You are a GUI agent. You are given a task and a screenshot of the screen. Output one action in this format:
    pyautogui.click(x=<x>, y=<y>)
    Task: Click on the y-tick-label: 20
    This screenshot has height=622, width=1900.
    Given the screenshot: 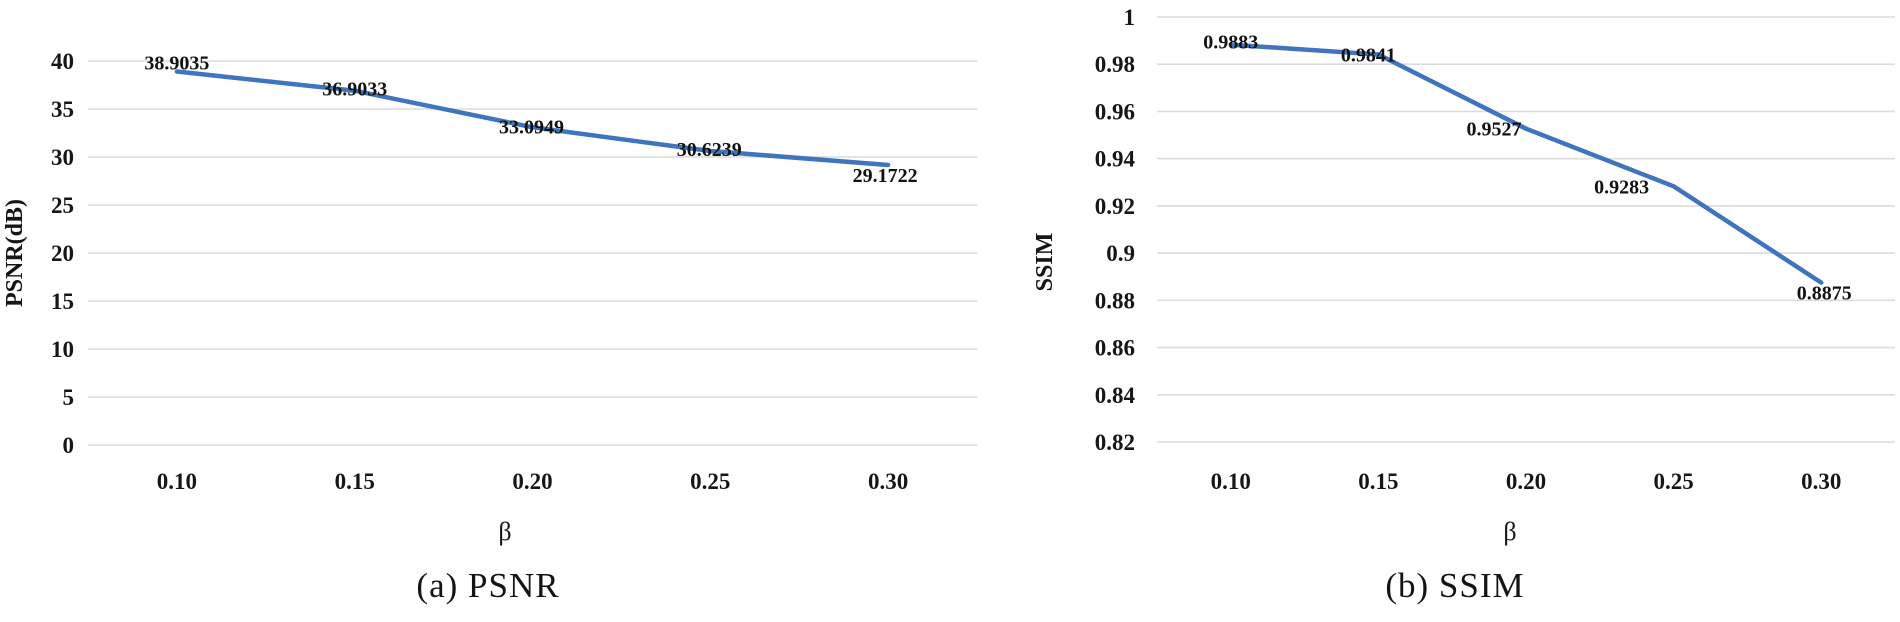 What is the action you would take?
    pyautogui.click(x=62, y=253)
    